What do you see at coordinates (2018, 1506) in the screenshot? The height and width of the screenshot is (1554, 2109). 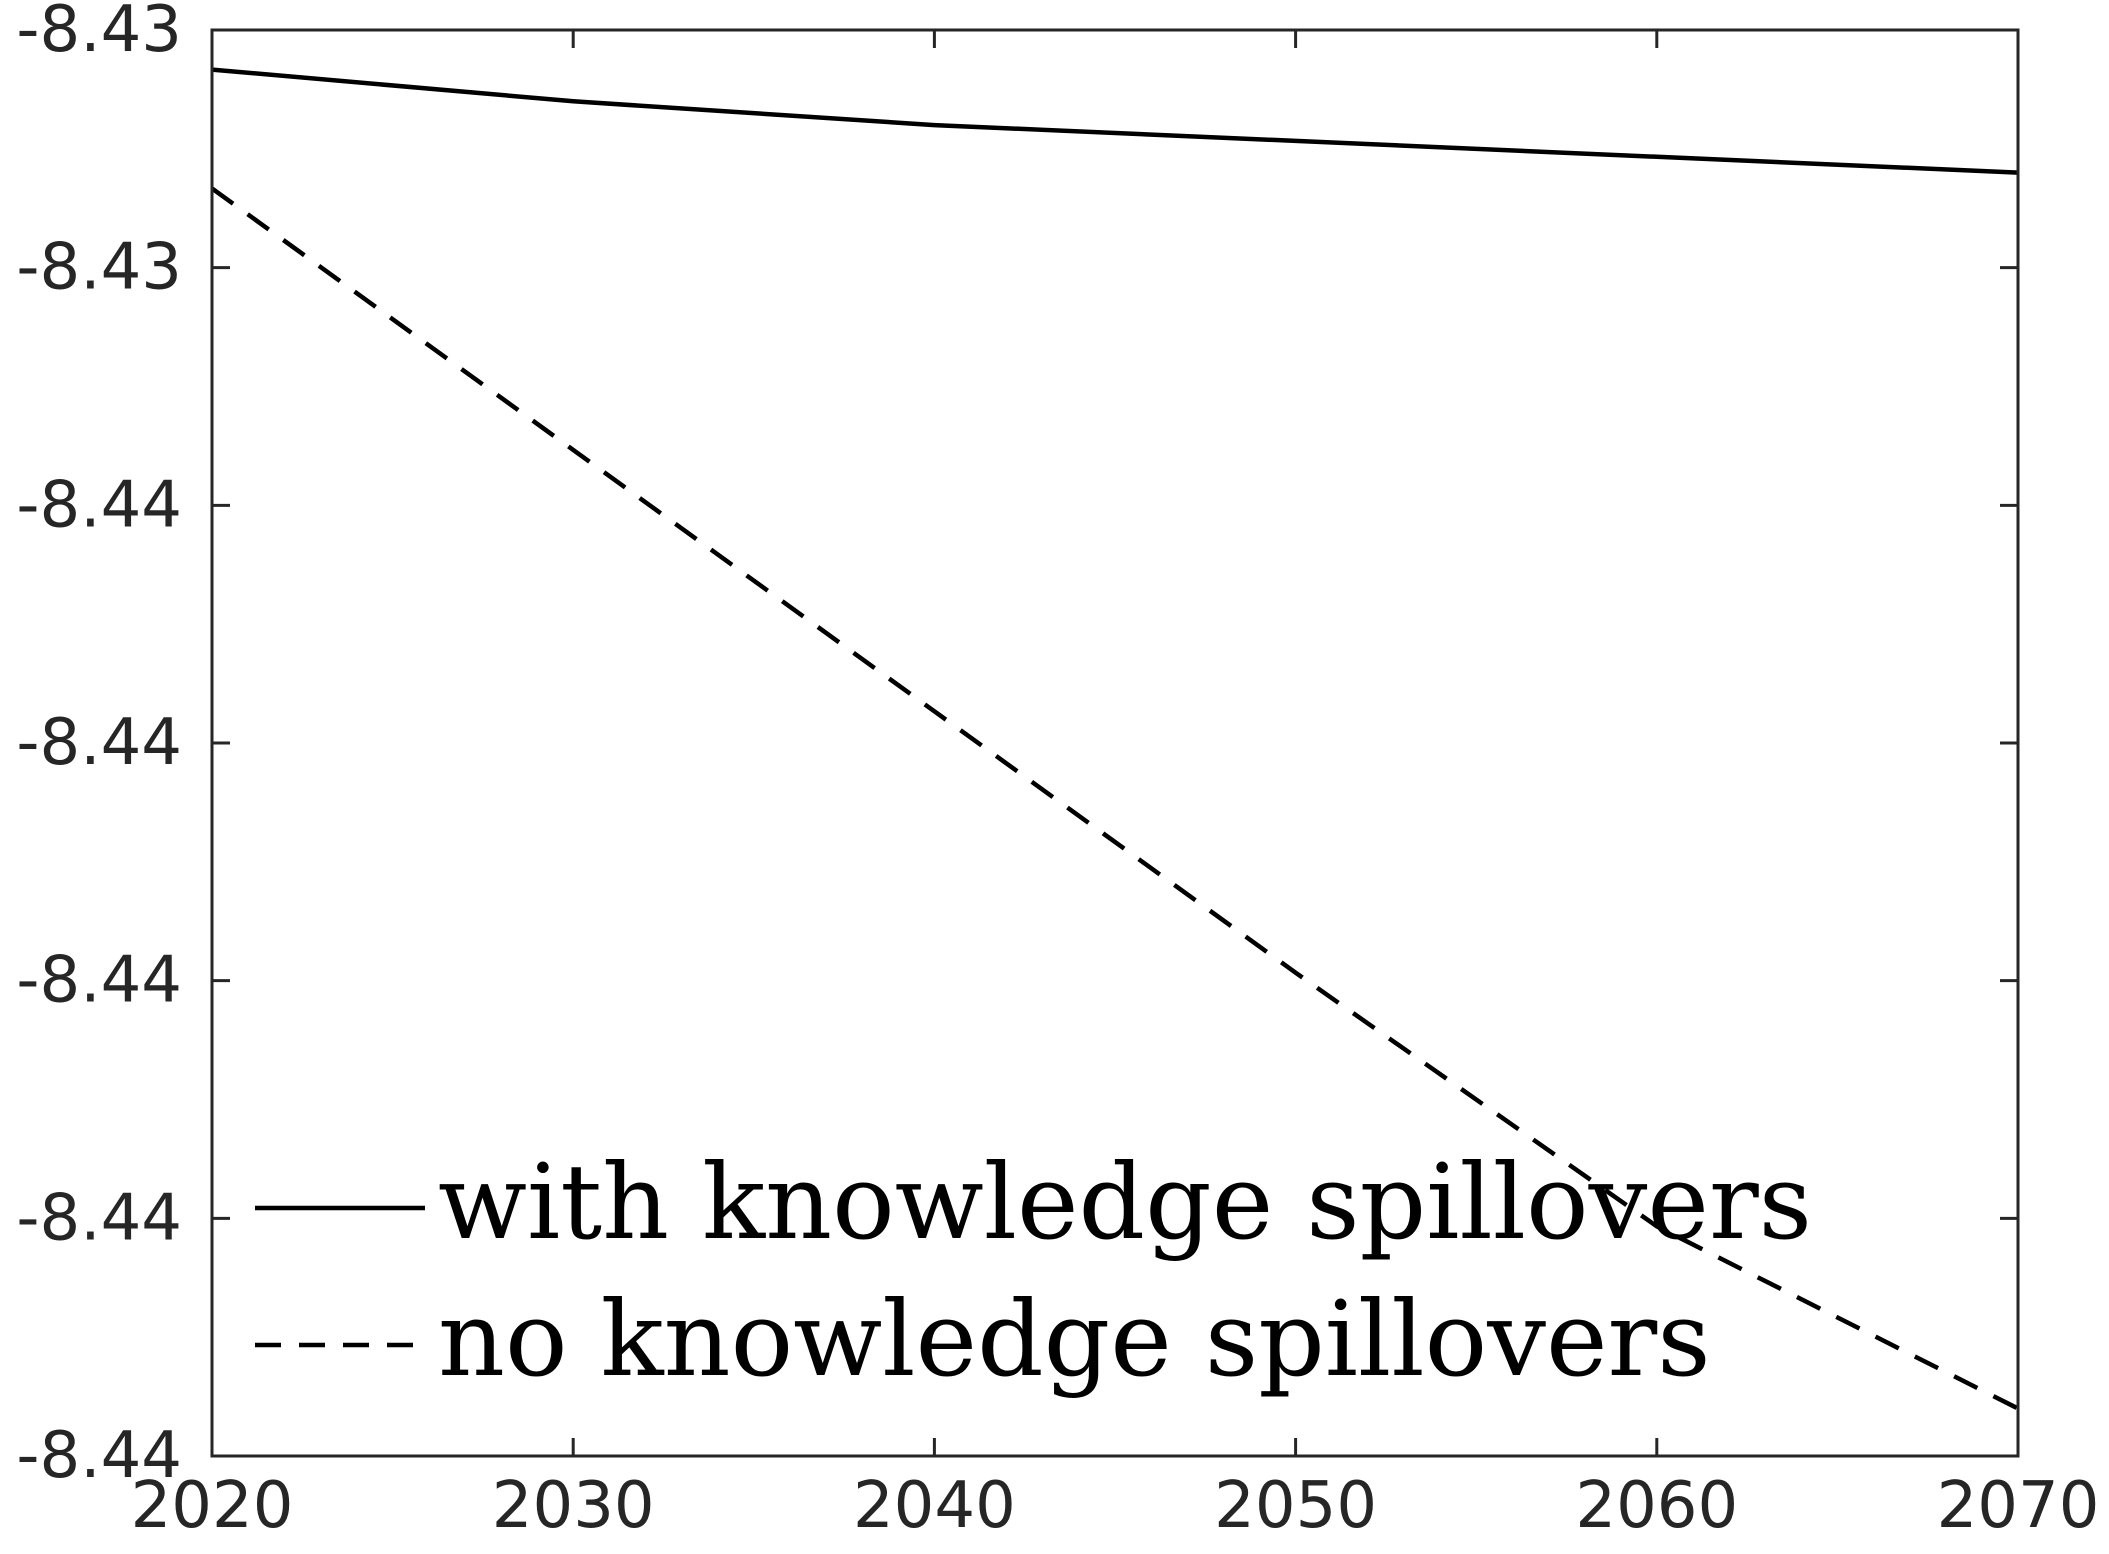 I see `x-tick-label: 2070` at bounding box center [2018, 1506].